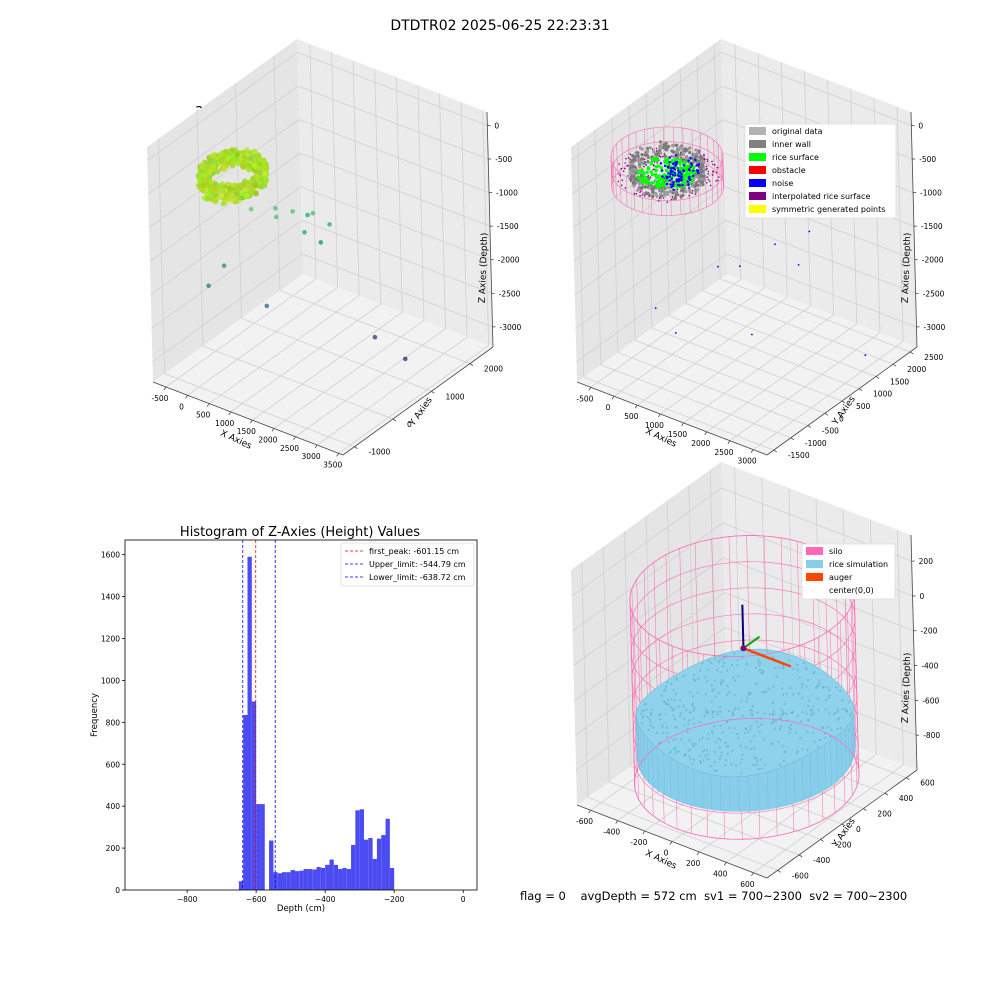  Describe the element at coordinates (725, 864) in the screenshot. I see `x-tick-mark` at that location.